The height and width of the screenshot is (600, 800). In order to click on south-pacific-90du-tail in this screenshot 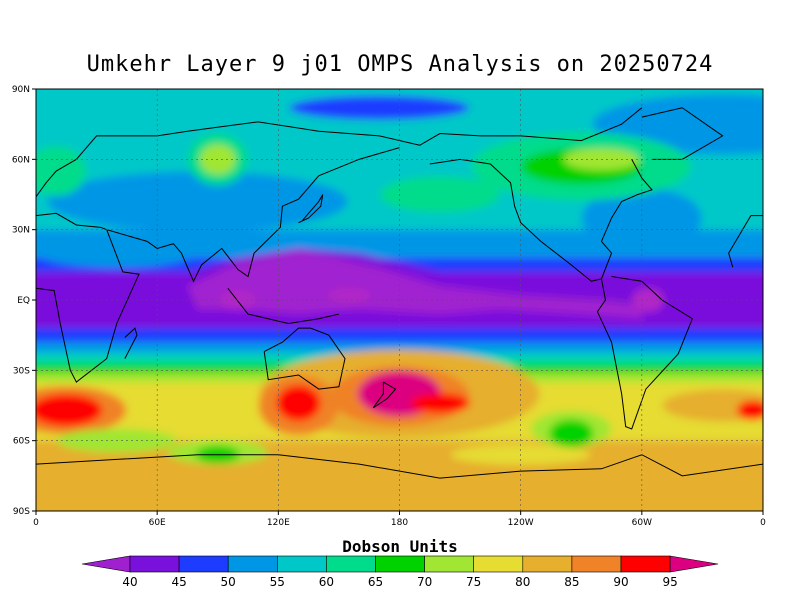, I will do `click(439, 403)`.